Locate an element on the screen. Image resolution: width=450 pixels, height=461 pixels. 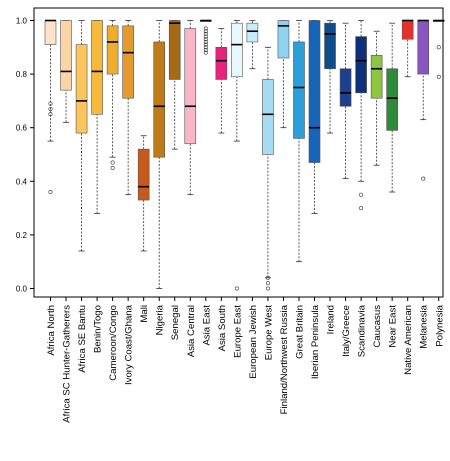
x-category-label: Ivory Coast/Ghana is located at coordinates (129, 344).